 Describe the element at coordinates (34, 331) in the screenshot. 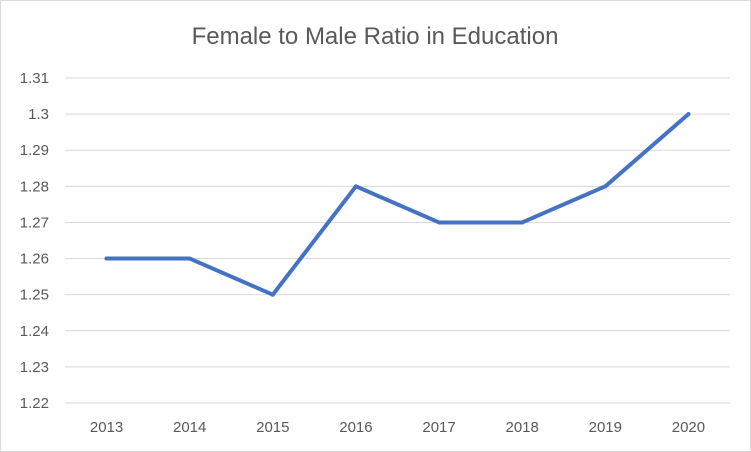

I see `y-tick-label: 1.24` at that location.